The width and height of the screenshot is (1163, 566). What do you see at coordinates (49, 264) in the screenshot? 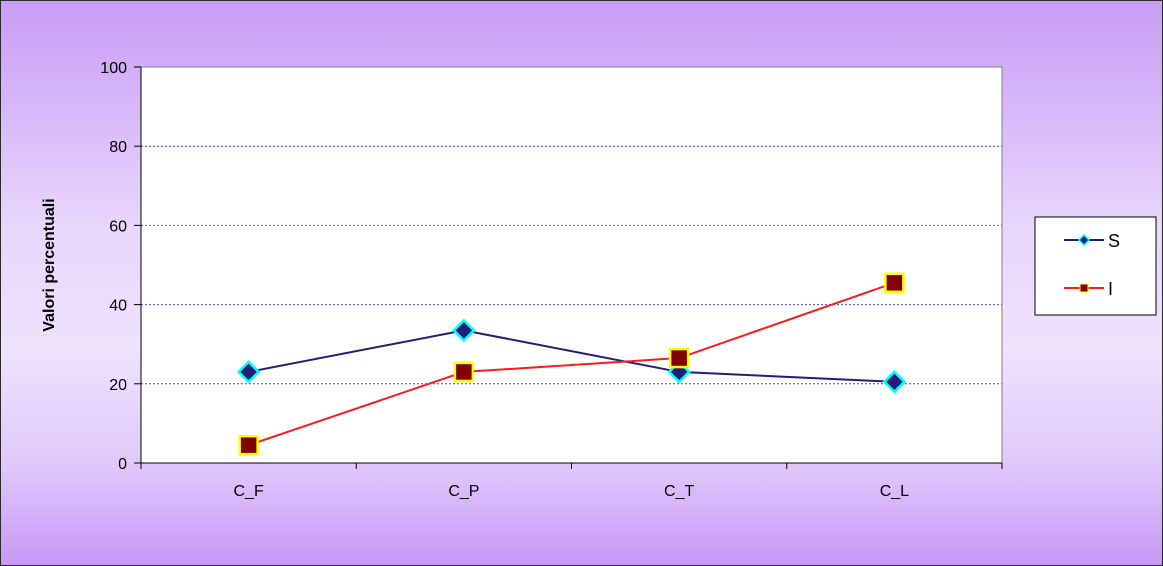
I see `y-axis-title: Valori percentuali` at bounding box center [49, 264].